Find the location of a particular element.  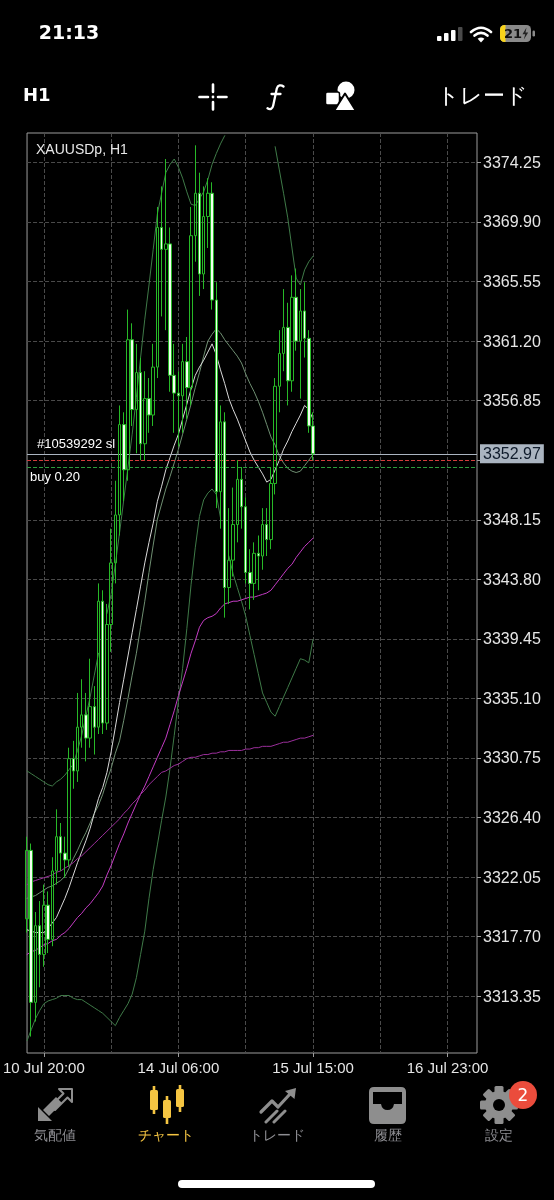

y-tick-label: 3348.15 is located at coordinates (512, 520).